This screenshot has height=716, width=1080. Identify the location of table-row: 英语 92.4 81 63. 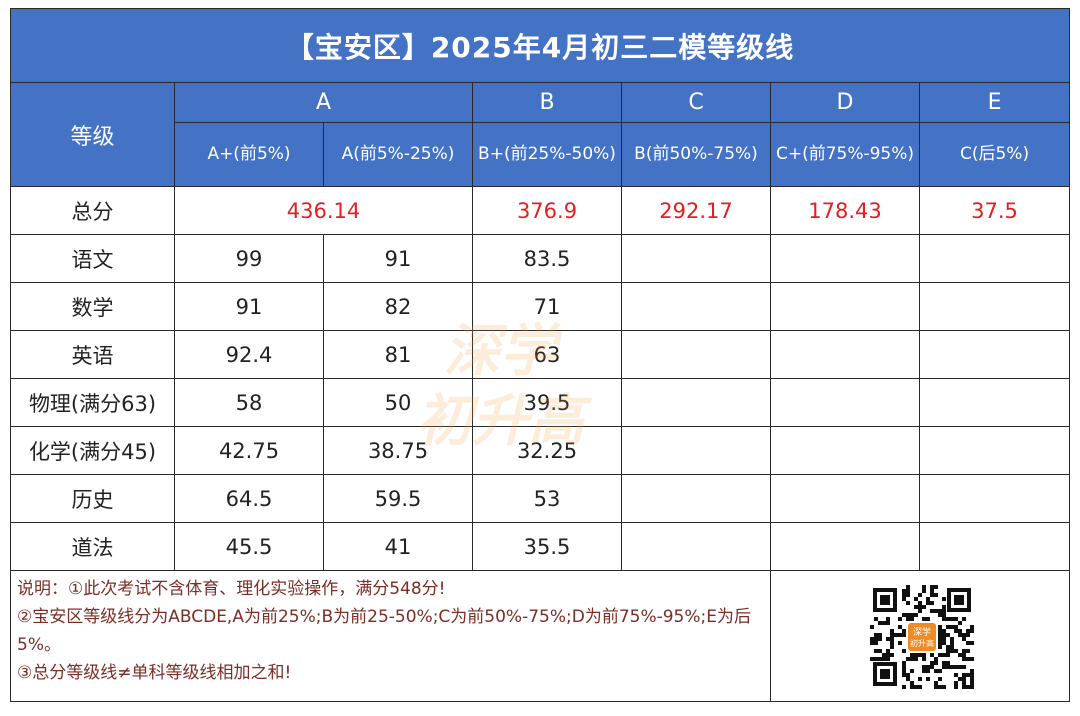
(540, 354).